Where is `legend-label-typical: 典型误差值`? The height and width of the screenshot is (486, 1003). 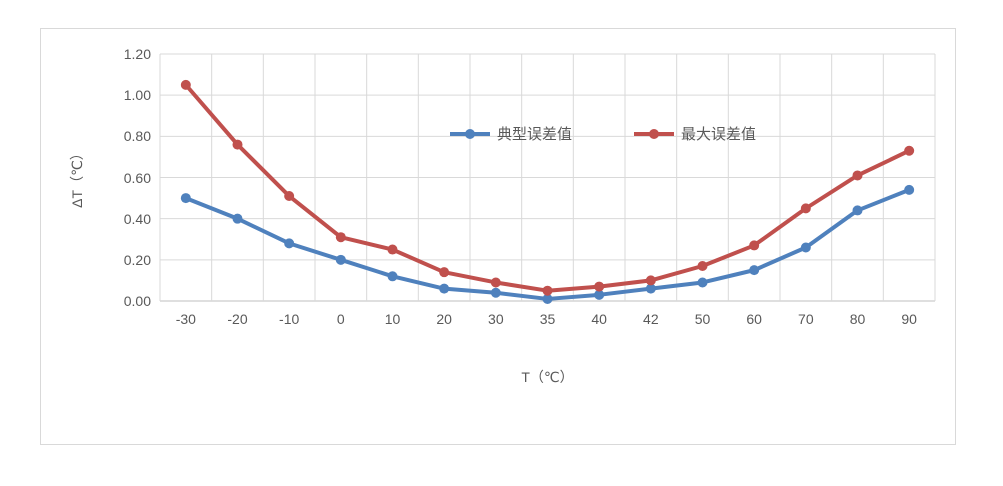
legend-label-typical: 典型误差值 is located at coordinates (535, 134).